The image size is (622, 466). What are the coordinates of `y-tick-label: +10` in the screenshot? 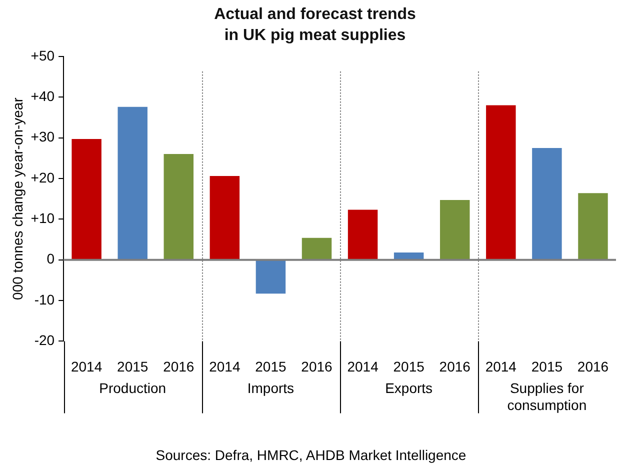 It's located at (42, 218).